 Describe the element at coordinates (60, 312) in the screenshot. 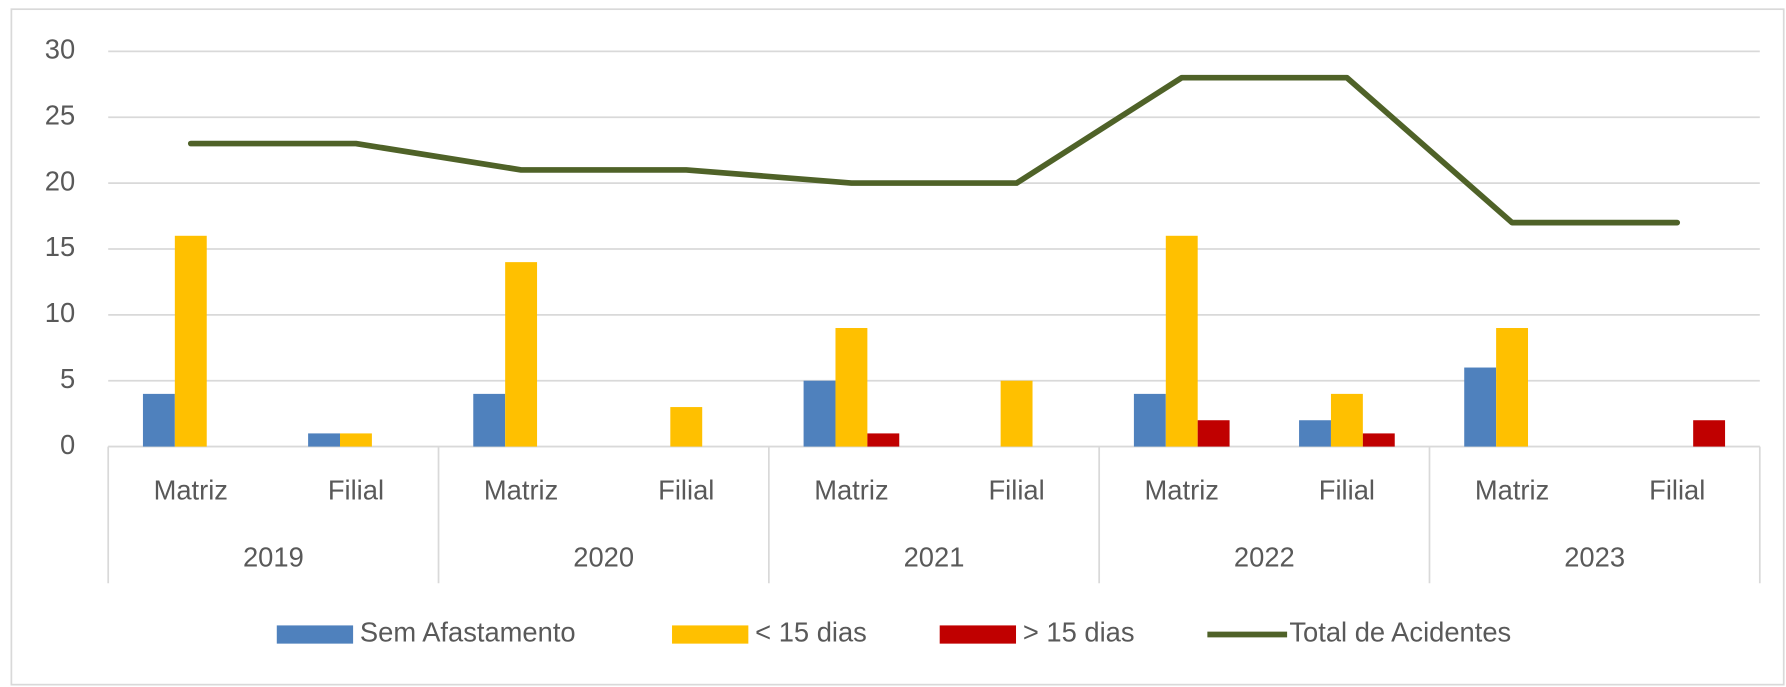

I see `y-tick-label: 10` at that location.